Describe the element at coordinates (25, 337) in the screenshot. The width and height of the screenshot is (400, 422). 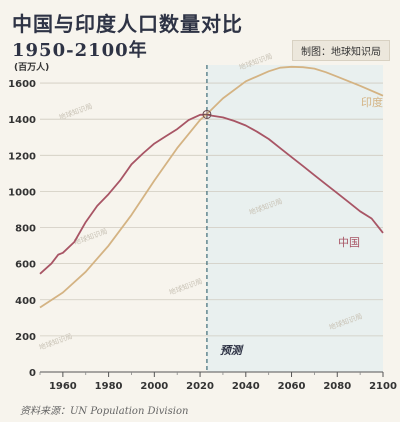
I see `y-tick-label: 200` at that location.